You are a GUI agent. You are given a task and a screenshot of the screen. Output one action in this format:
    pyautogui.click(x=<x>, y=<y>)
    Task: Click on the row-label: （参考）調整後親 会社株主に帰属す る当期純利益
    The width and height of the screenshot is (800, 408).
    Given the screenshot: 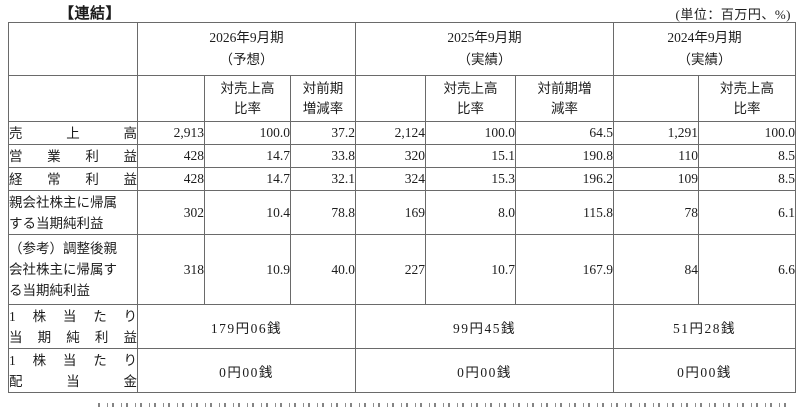 What is the action you would take?
    pyautogui.click(x=73, y=269)
    